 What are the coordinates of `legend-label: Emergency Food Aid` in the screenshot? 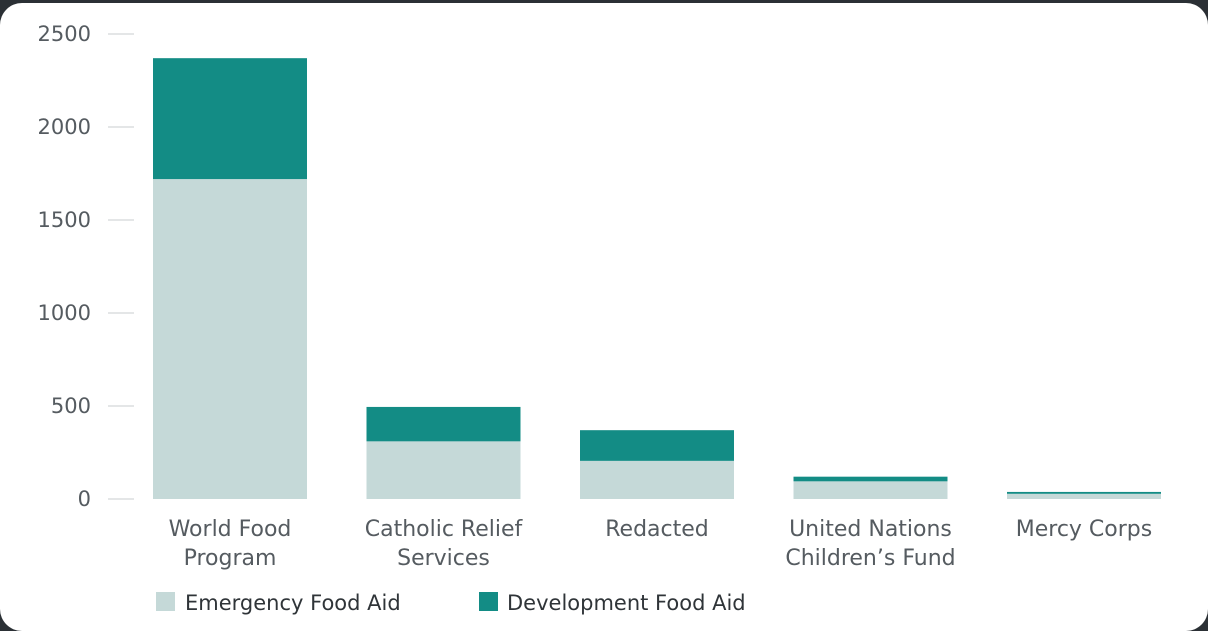 It's located at (293, 603).